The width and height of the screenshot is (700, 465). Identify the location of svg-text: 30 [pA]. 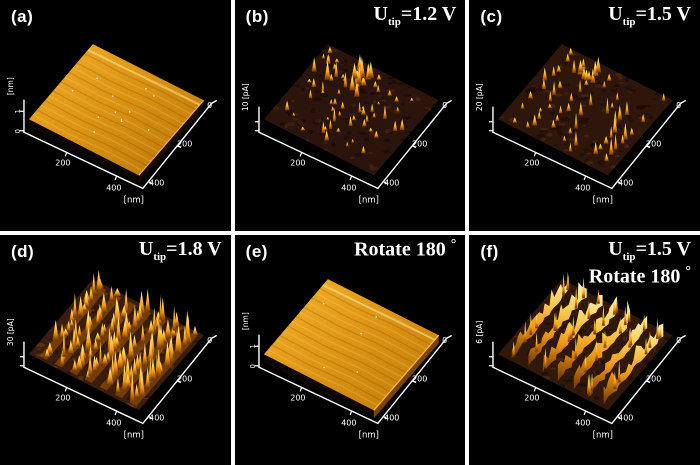
(10, 332).